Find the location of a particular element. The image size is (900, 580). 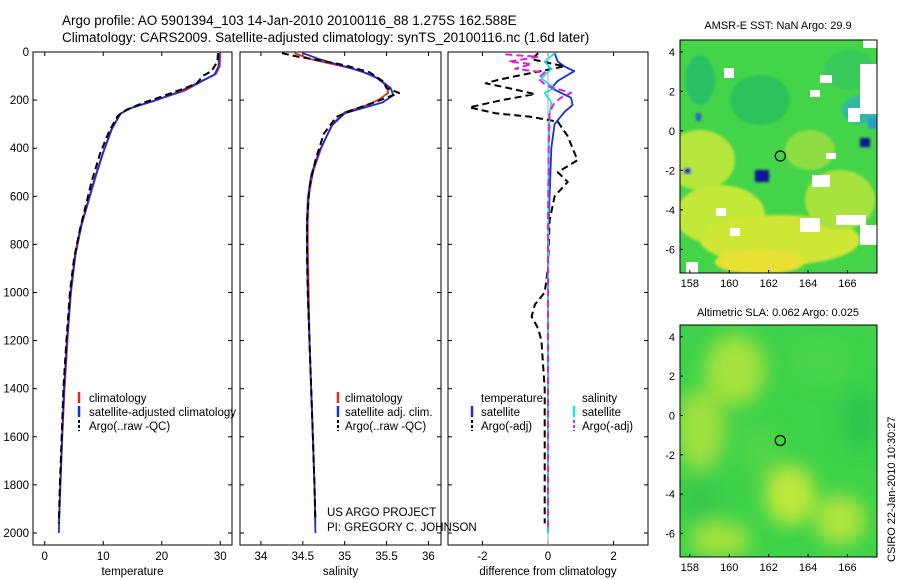

y-tick-label: 400 is located at coordinates (19, 149).